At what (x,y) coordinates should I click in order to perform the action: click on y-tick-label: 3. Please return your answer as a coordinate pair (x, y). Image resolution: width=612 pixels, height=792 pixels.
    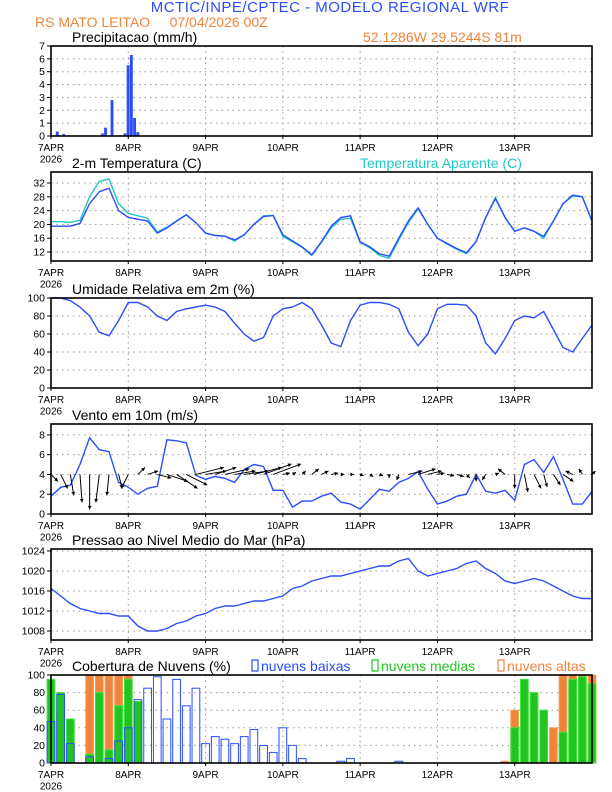
    Looking at the image, I should click on (42, 98).